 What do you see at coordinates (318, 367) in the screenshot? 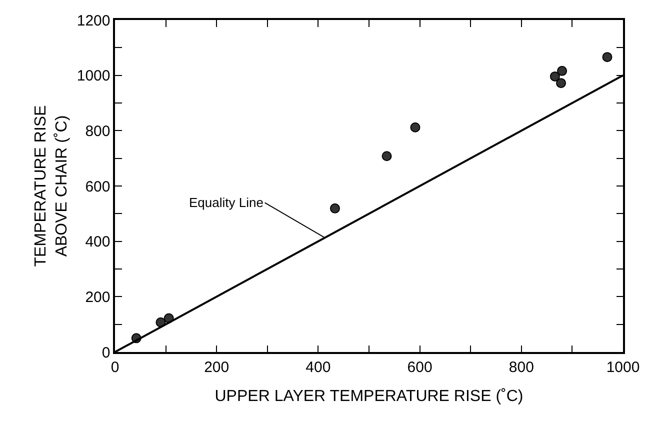
I see `x-tick-label: 400` at bounding box center [318, 367].